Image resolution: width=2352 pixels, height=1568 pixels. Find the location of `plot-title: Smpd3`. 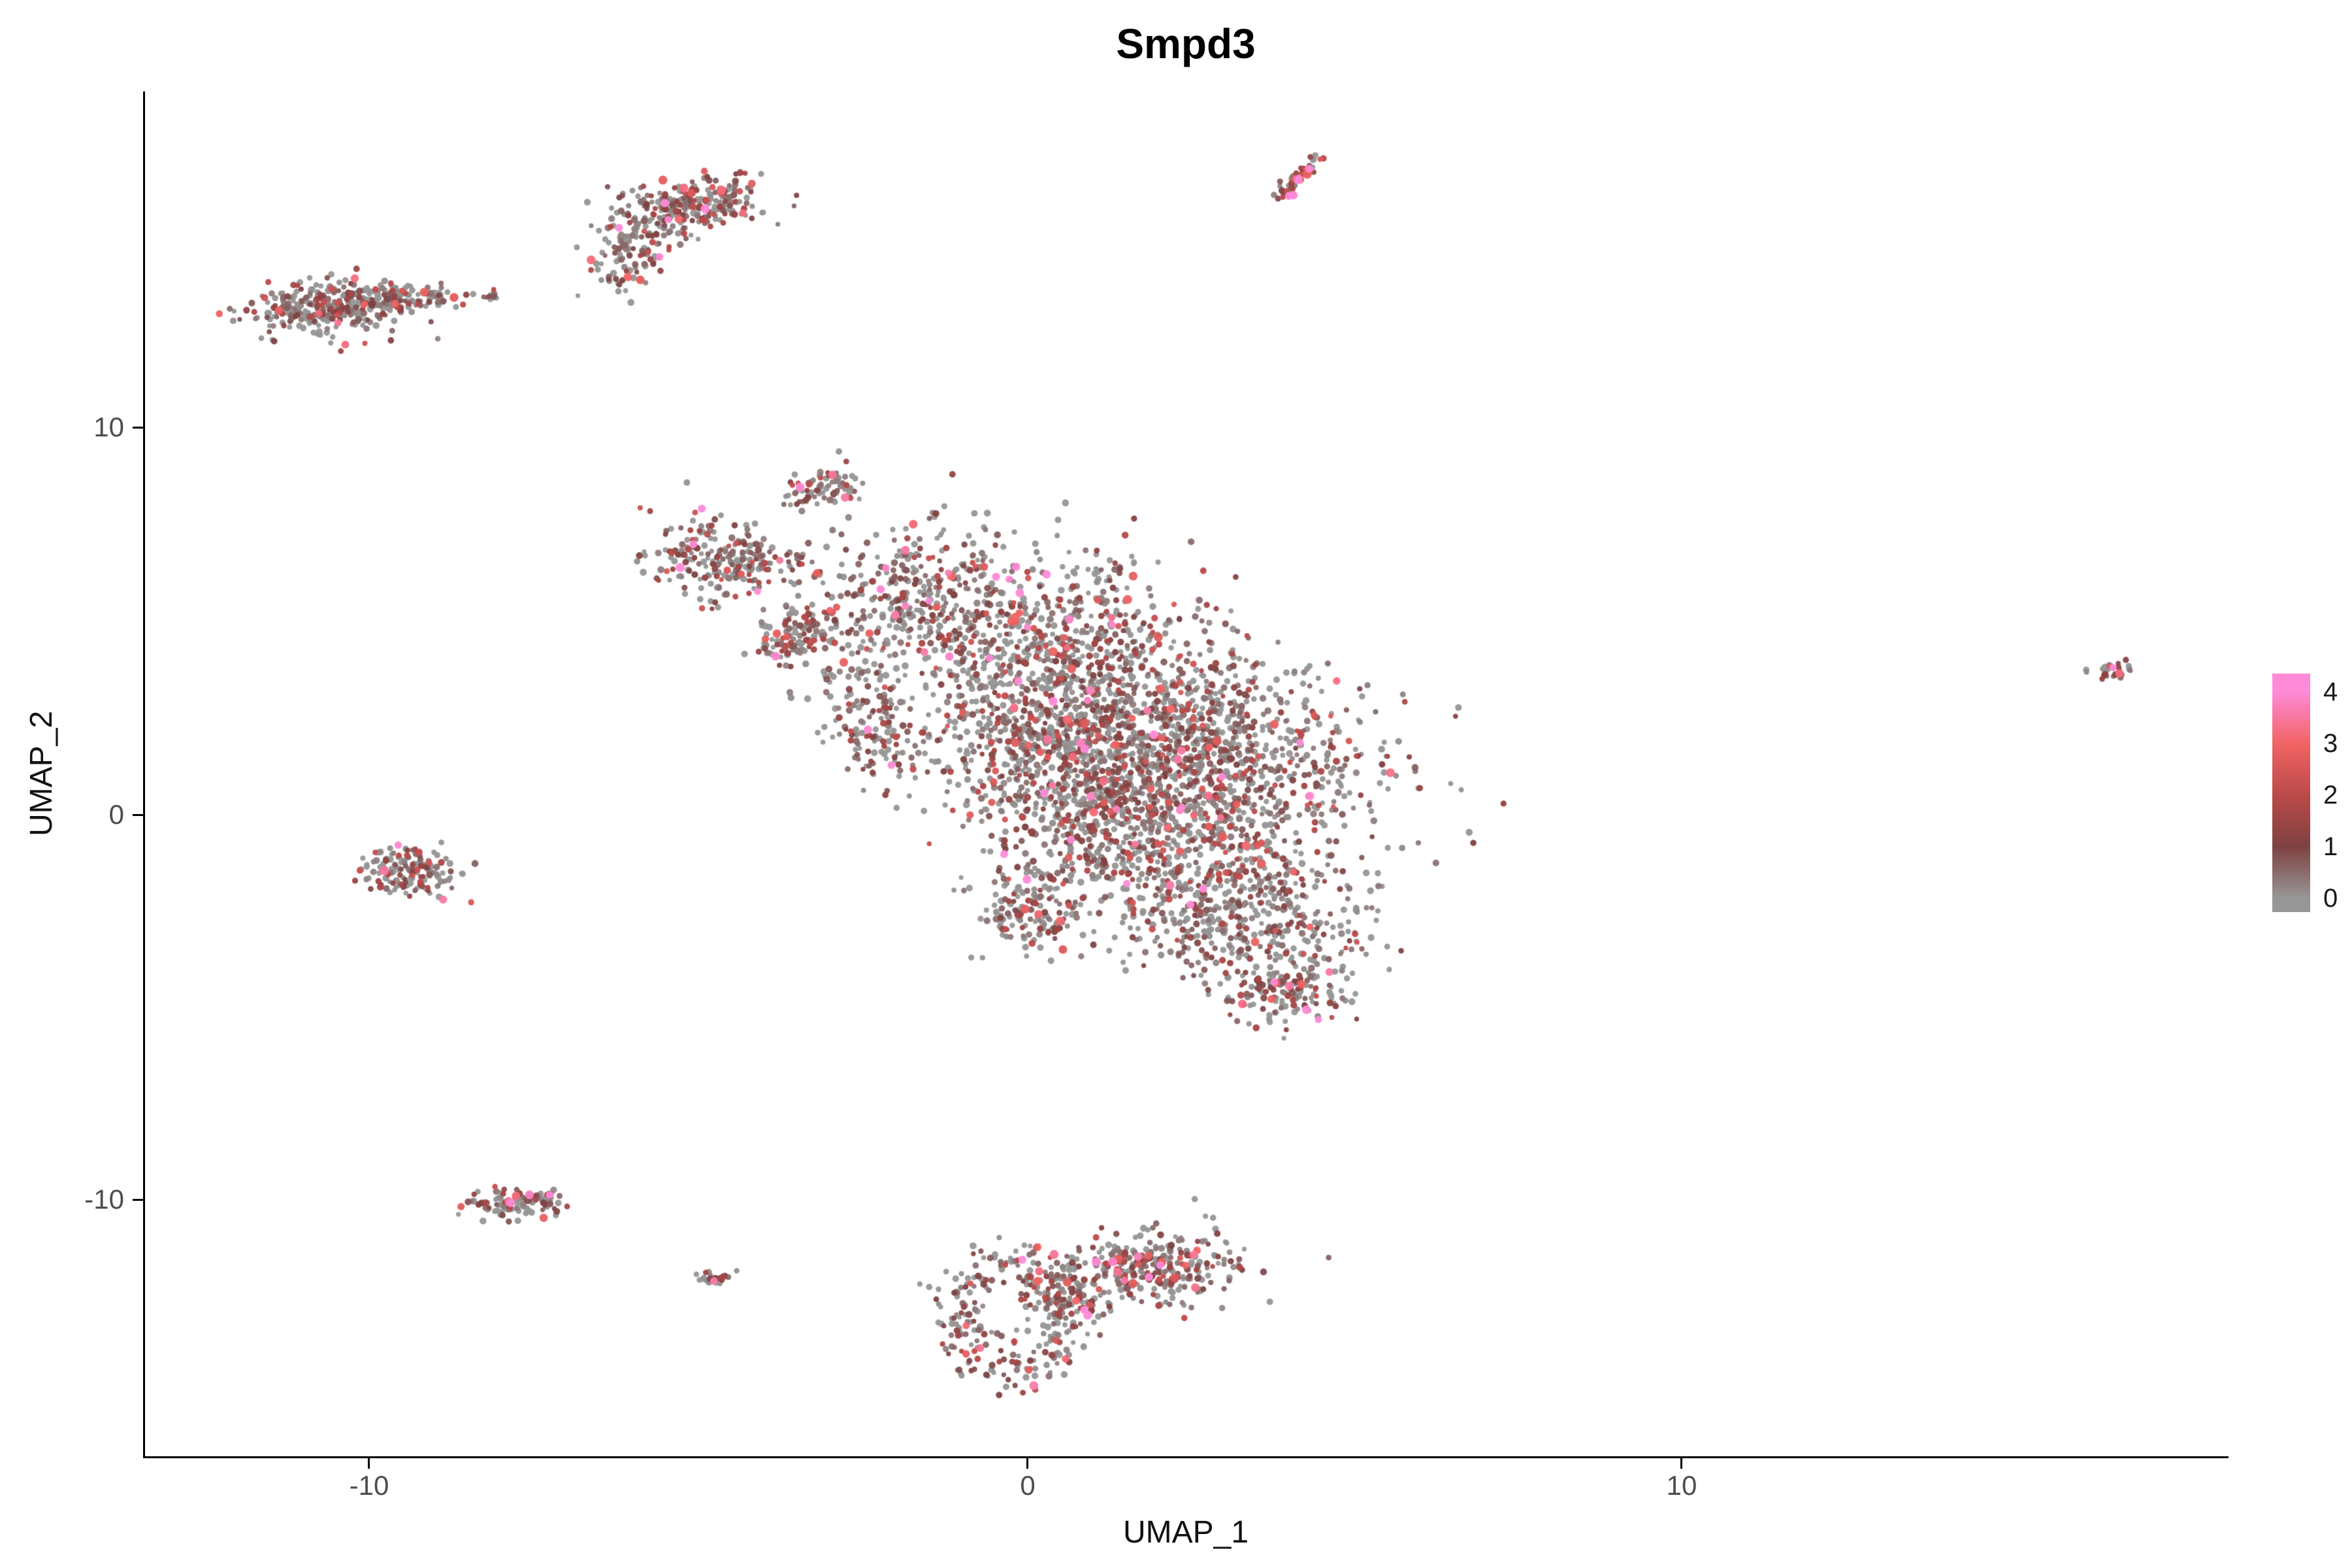

plot-title: Smpd3 is located at coordinates (1186, 43).